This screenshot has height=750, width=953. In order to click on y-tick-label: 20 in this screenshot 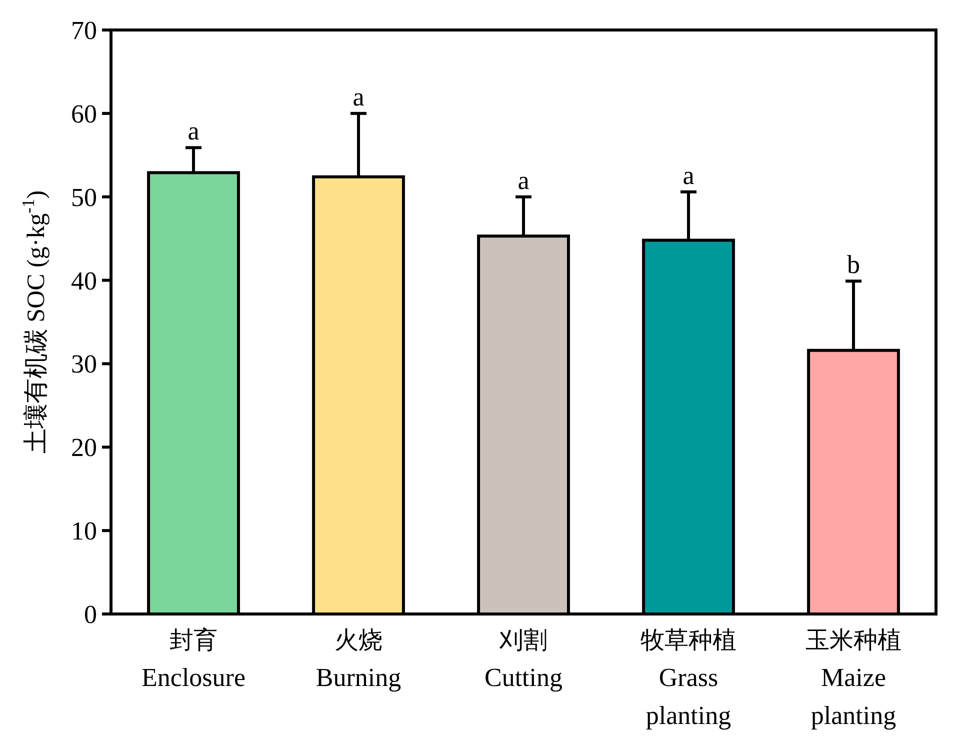, I will do `click(84, 447)`.